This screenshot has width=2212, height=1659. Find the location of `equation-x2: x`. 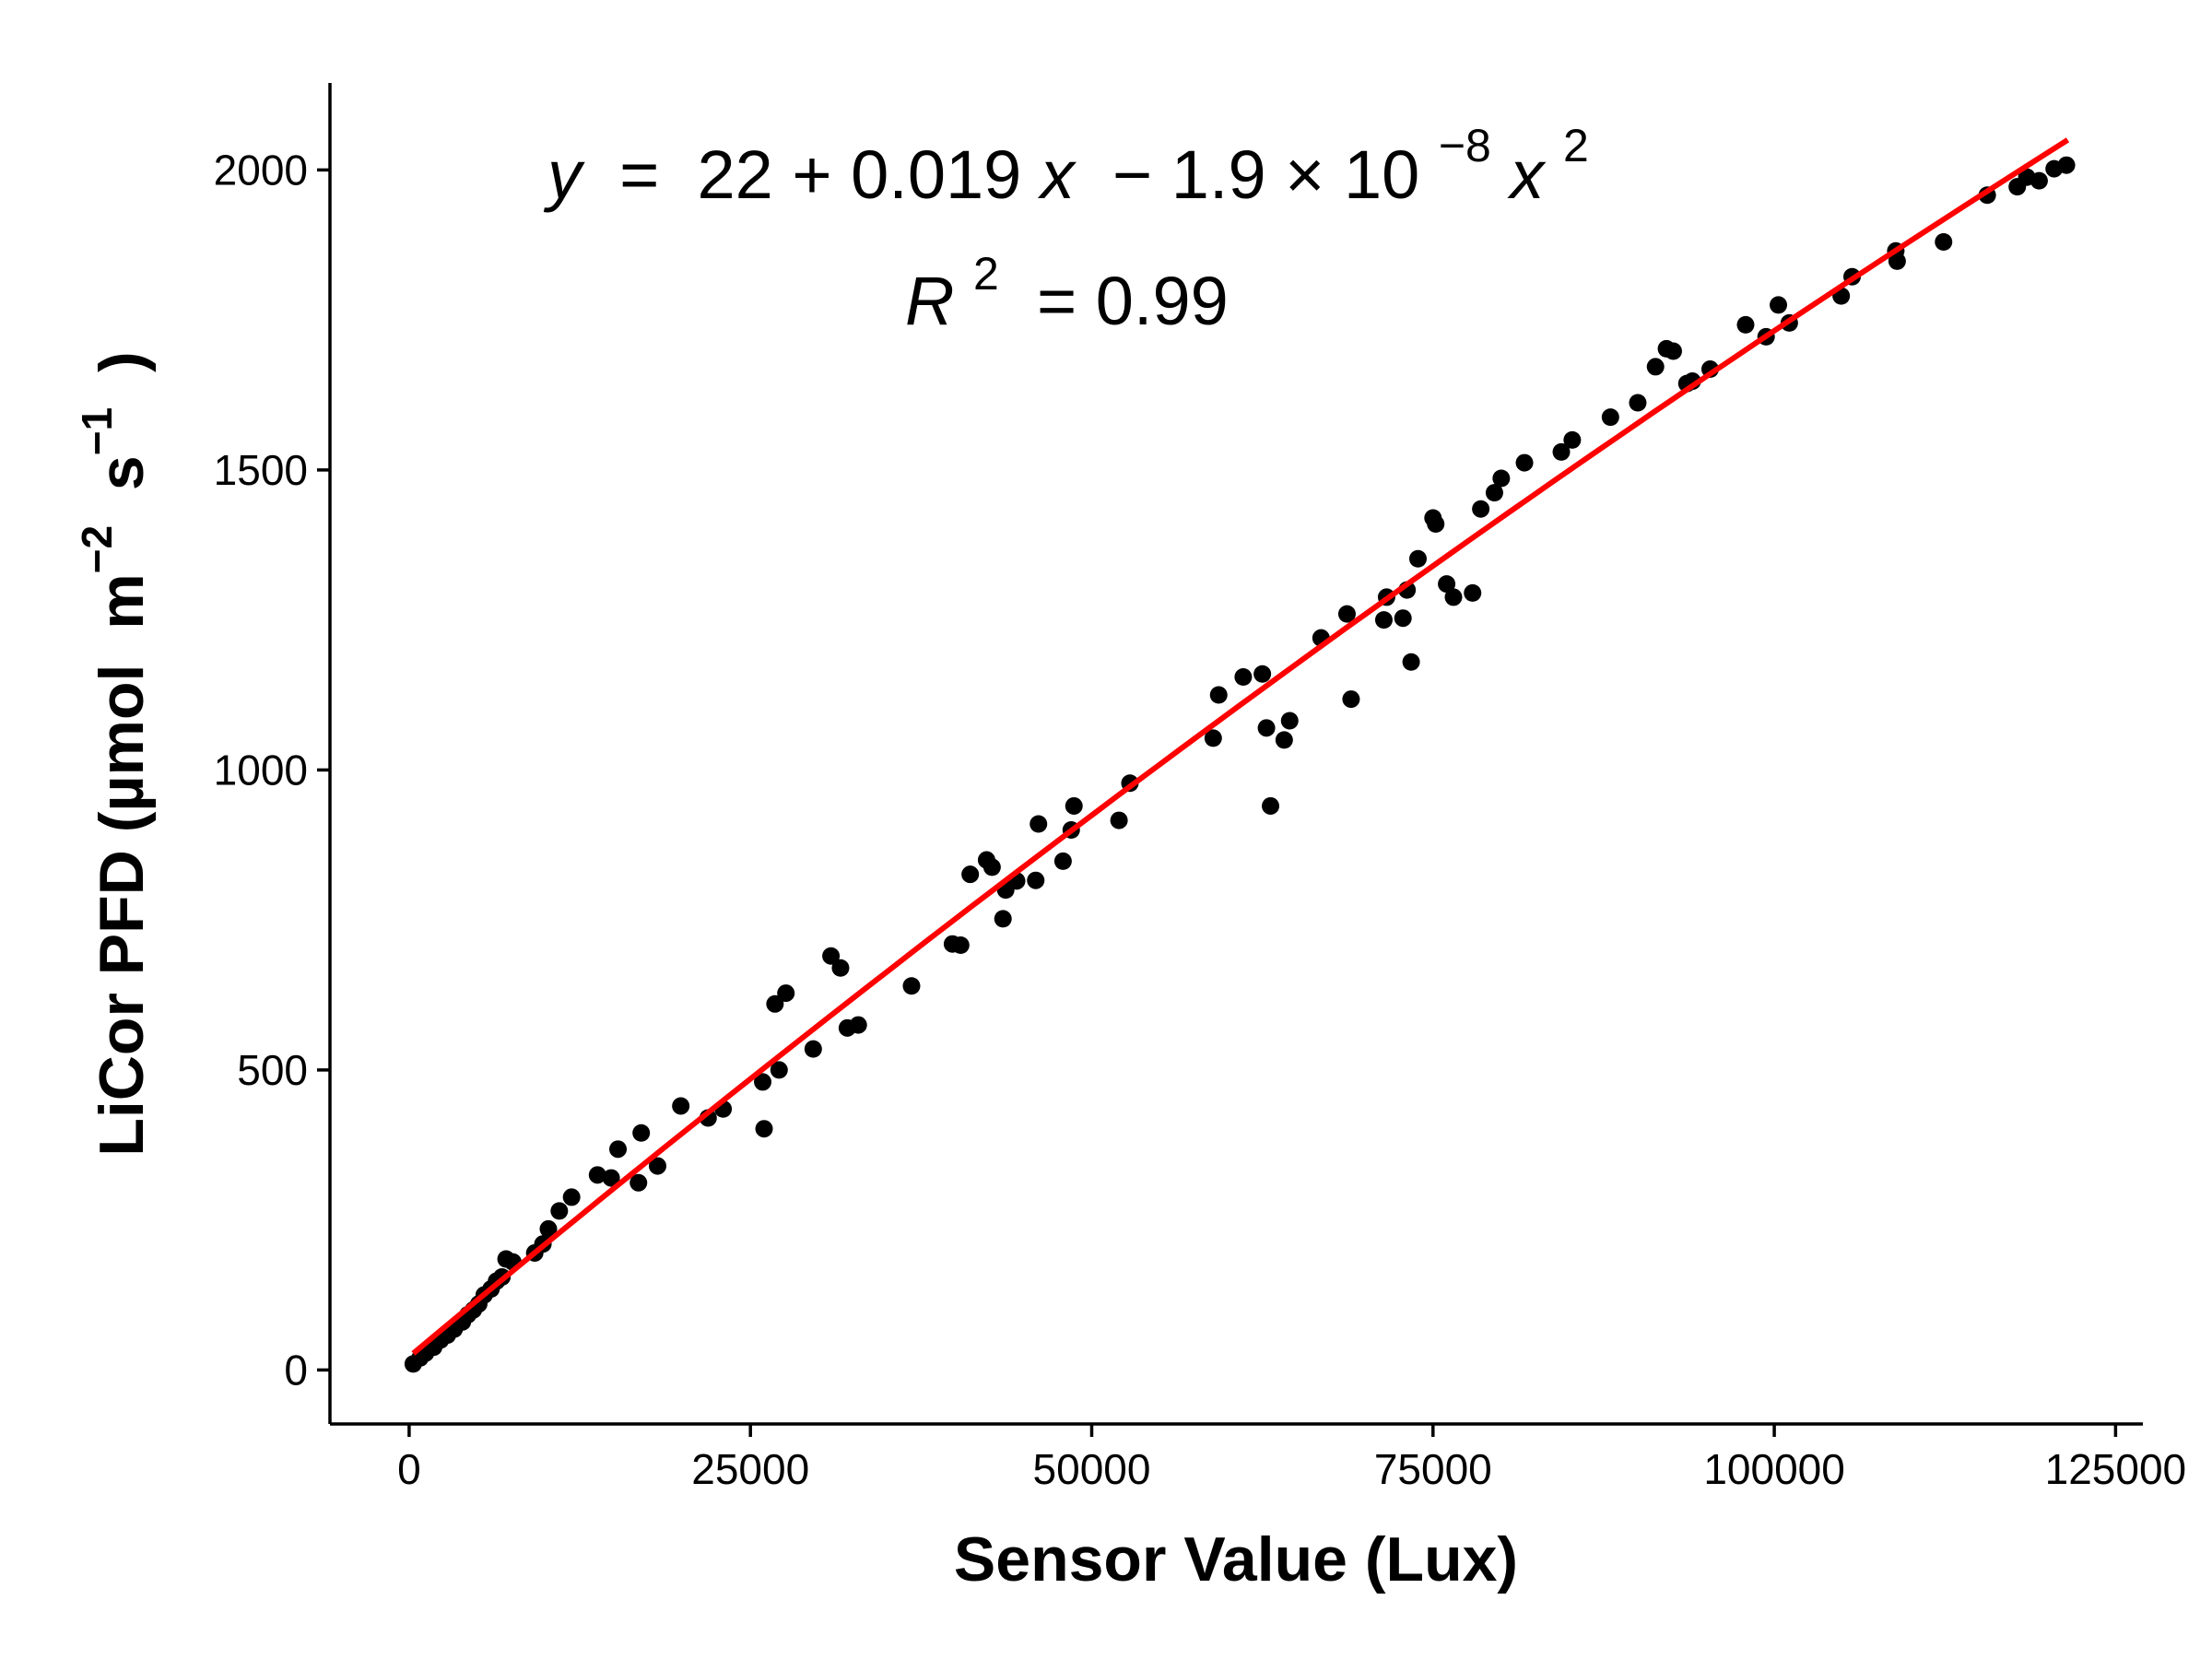

equation-x2: x is located at coordinates (1527, 174).